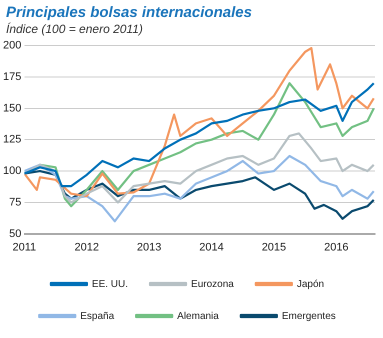  I want to click on legend-label: Japón, so click(310, 284).